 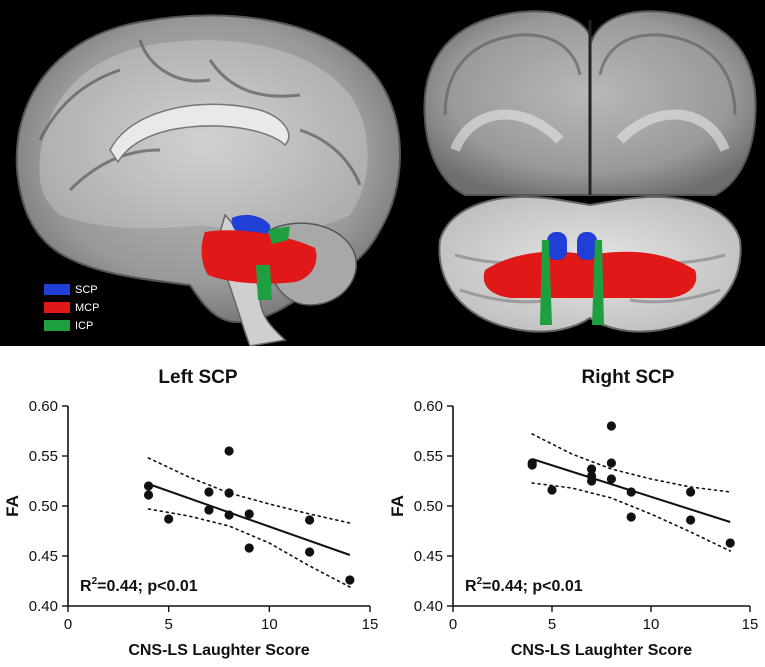 I want to click on right-scp-r2-annotation: R2=0.44; p<0.01, so click(x=524, y=585).